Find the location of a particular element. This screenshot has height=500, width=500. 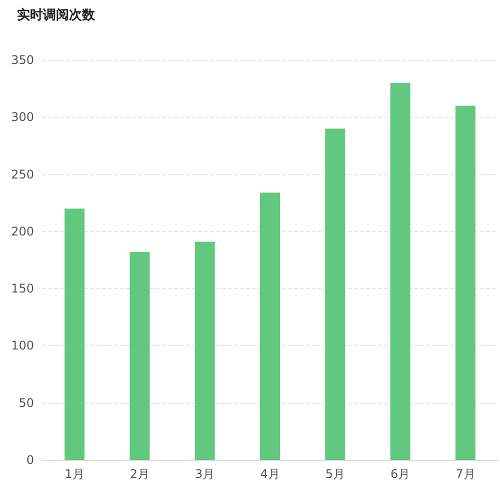

x-tick-label: 5月 is located at coordinates (335, 474).